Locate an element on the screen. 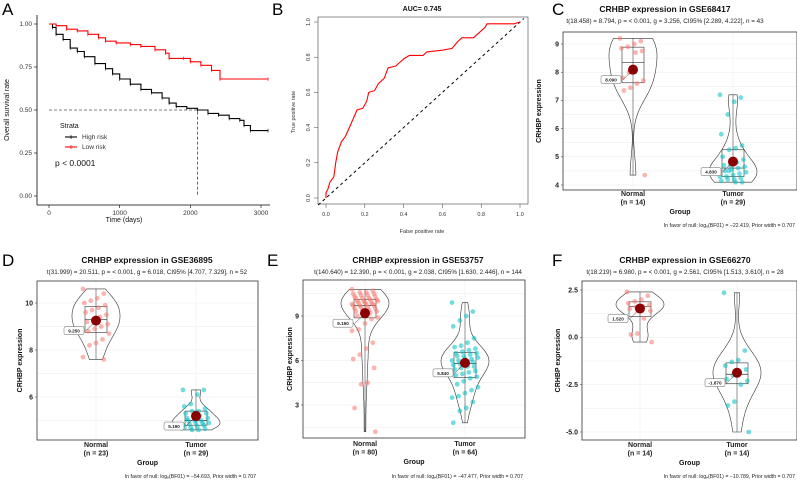 This screenshot has height=481, width=797. y-tick-label: 0.75 is located at coordinates (25, 67).